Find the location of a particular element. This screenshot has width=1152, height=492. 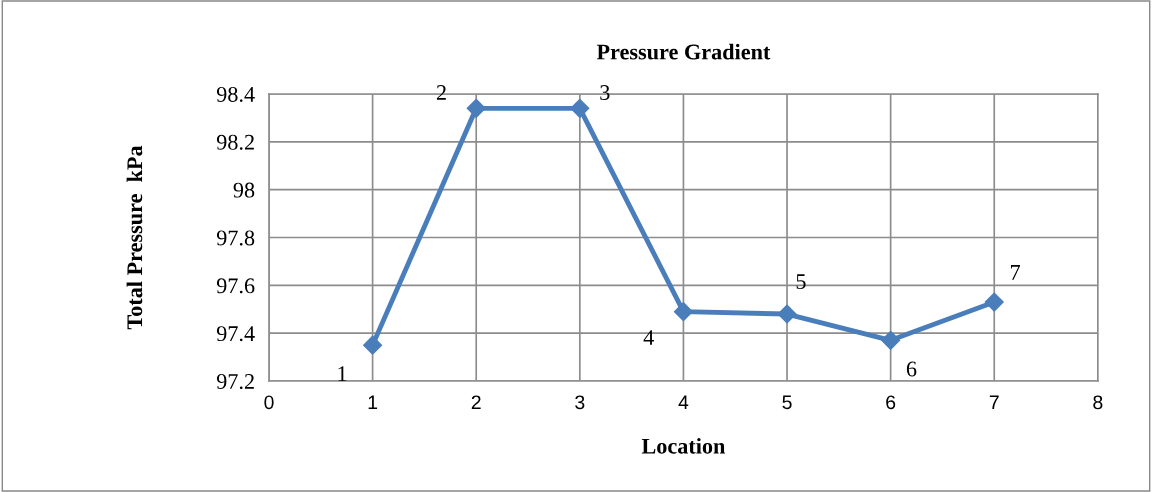

x-tick-label: 6 is located at coordinates (891, 402).